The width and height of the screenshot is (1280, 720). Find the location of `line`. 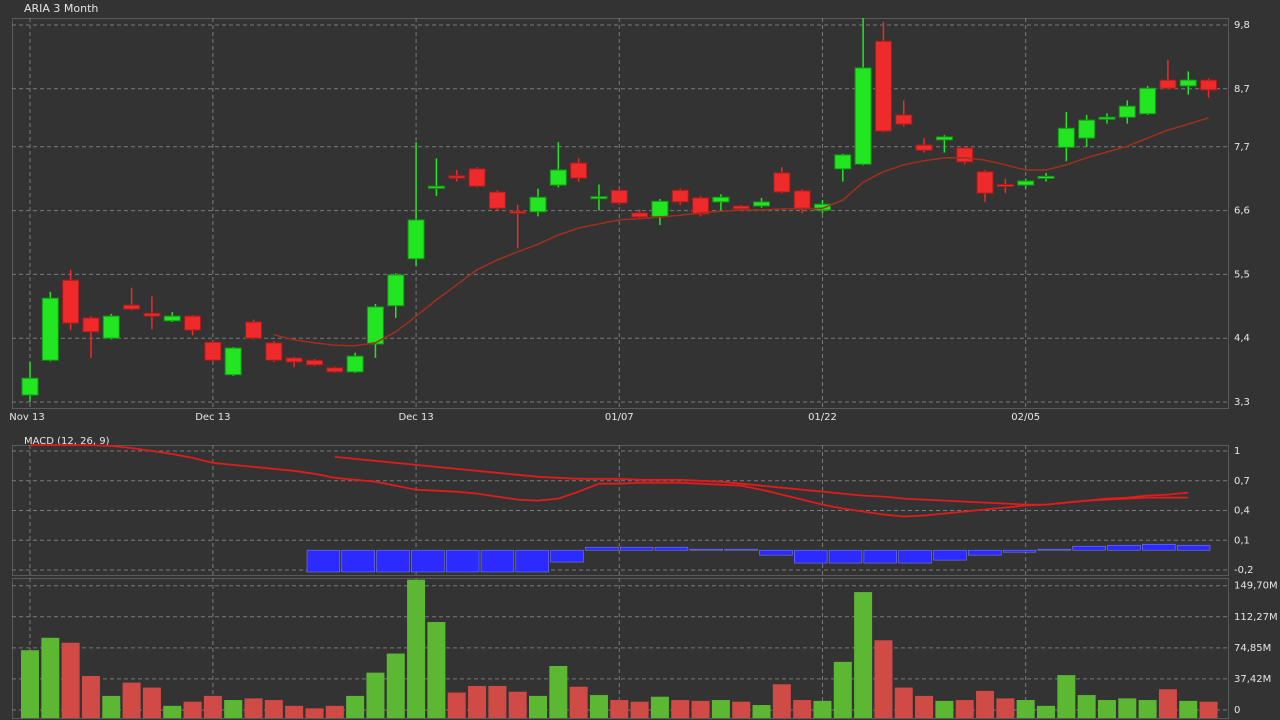

line is located at coordinates (609, 481).